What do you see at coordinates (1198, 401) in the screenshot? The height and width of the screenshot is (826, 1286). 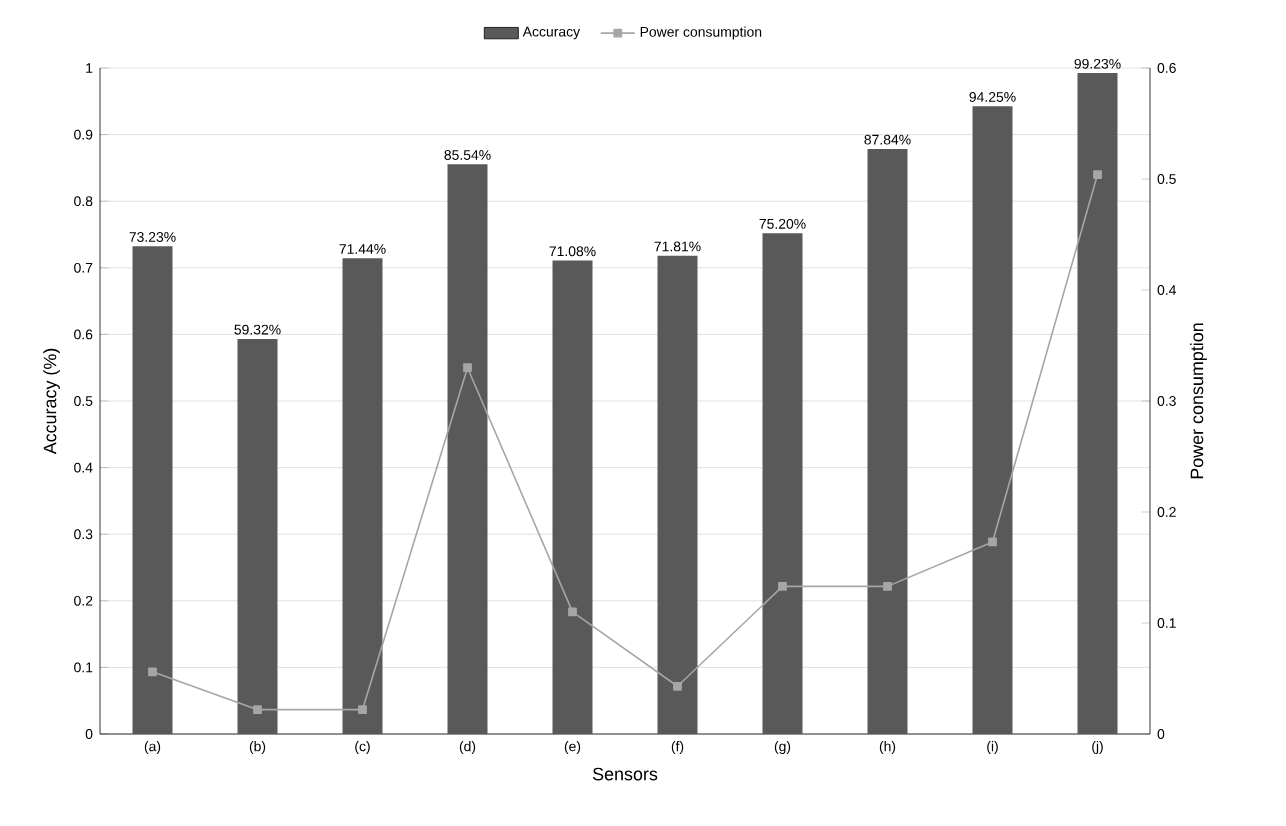 I see `y2-axis-title: Power consumption` at bounding box center [1198, 401].